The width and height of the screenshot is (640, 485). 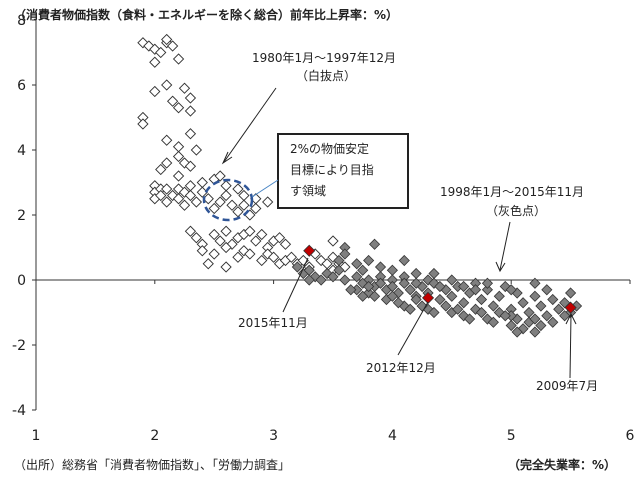 What do you see at coordinates (516, 211) in the screenshot?
I see `annotation-gray-sub: （灰色点）` at bounding box center [516, 211].